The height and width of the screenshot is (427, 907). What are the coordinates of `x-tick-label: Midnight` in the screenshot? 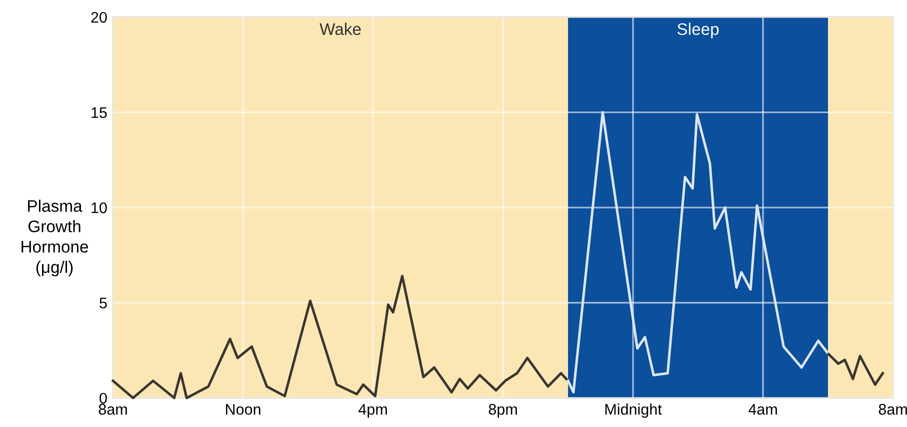 It's located at (633, 411).